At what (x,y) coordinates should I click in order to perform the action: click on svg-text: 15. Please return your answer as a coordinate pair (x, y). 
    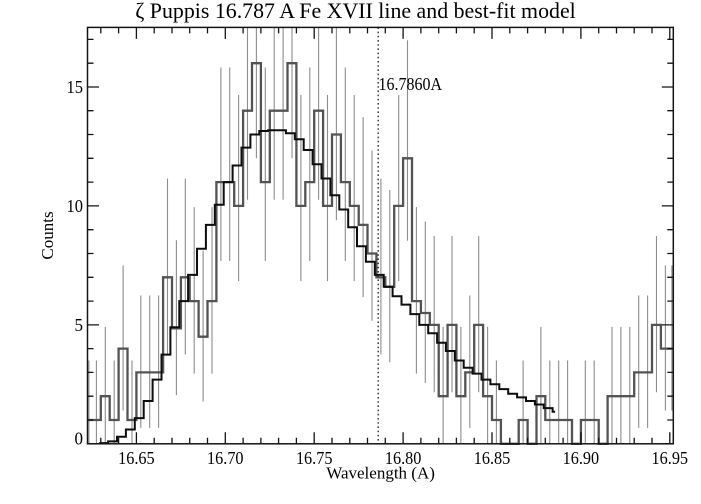
    Looking at the image, I should click on (75, 87).